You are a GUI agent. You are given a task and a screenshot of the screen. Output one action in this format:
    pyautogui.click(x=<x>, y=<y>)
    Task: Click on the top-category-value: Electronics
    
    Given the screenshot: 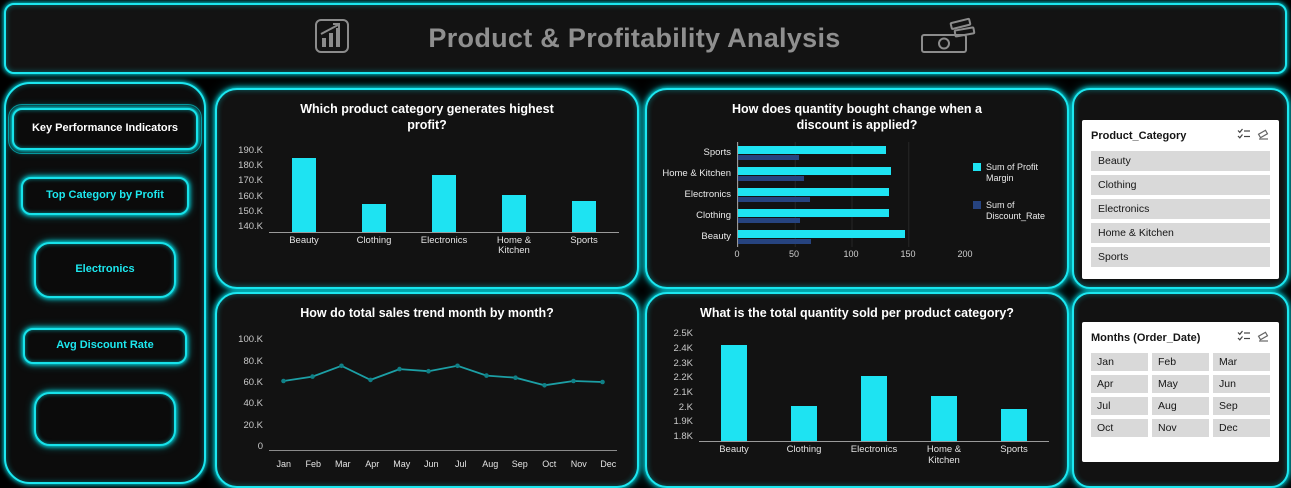 What is the action you would take?
    pyautogui.click(x=105, y=269)
    